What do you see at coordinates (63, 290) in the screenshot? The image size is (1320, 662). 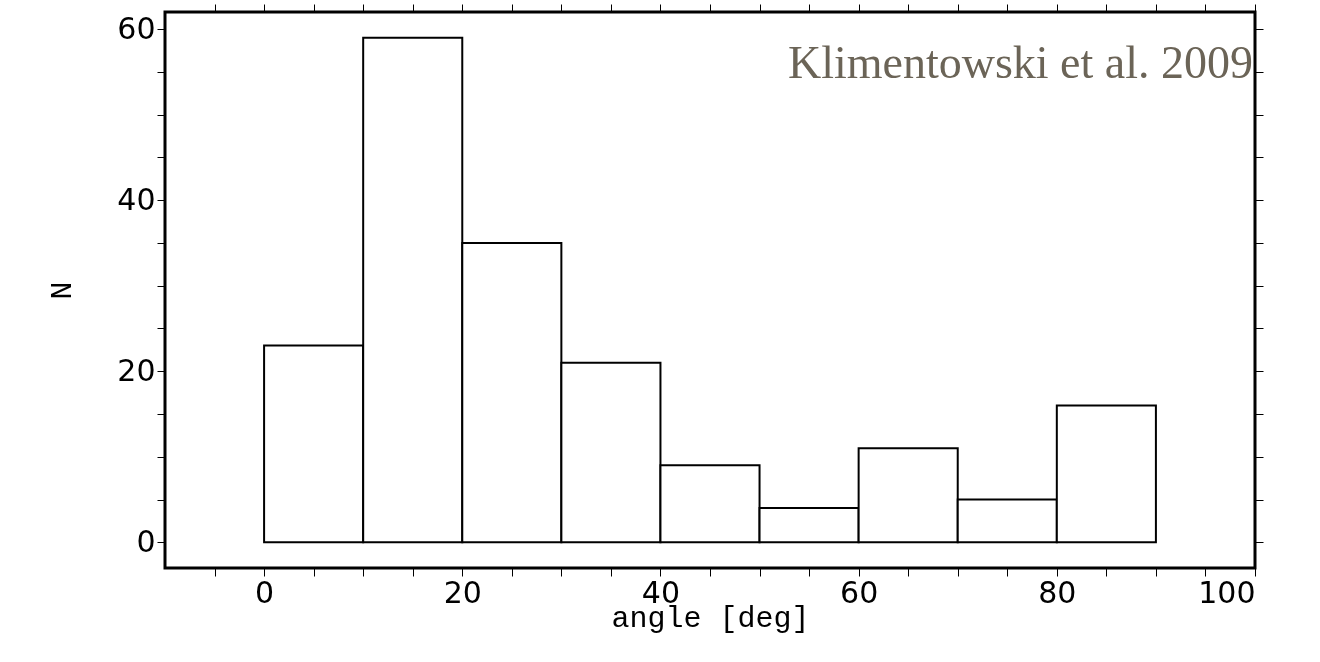 I see `y-axis-title: N` at bounding box center [63, 290].